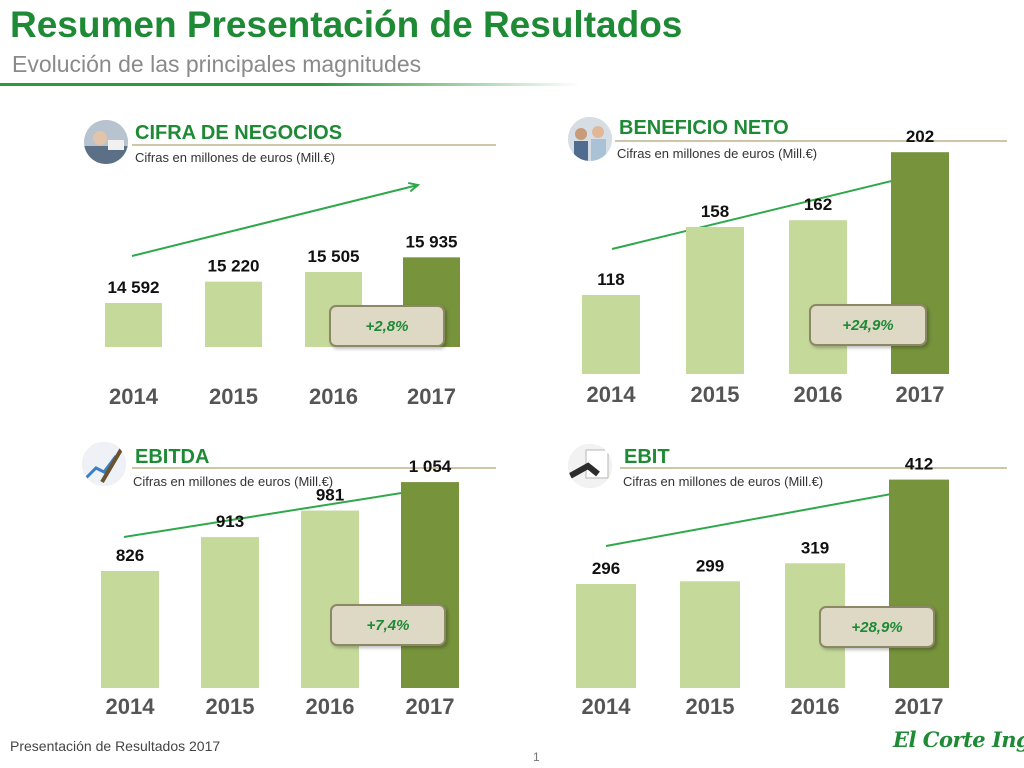 Image resolution: width=1024 pixels, height=768 pixels. Describe the element at coordinates (130, 555) in the screenshot. I see `value-label-2014: 826` at that location.